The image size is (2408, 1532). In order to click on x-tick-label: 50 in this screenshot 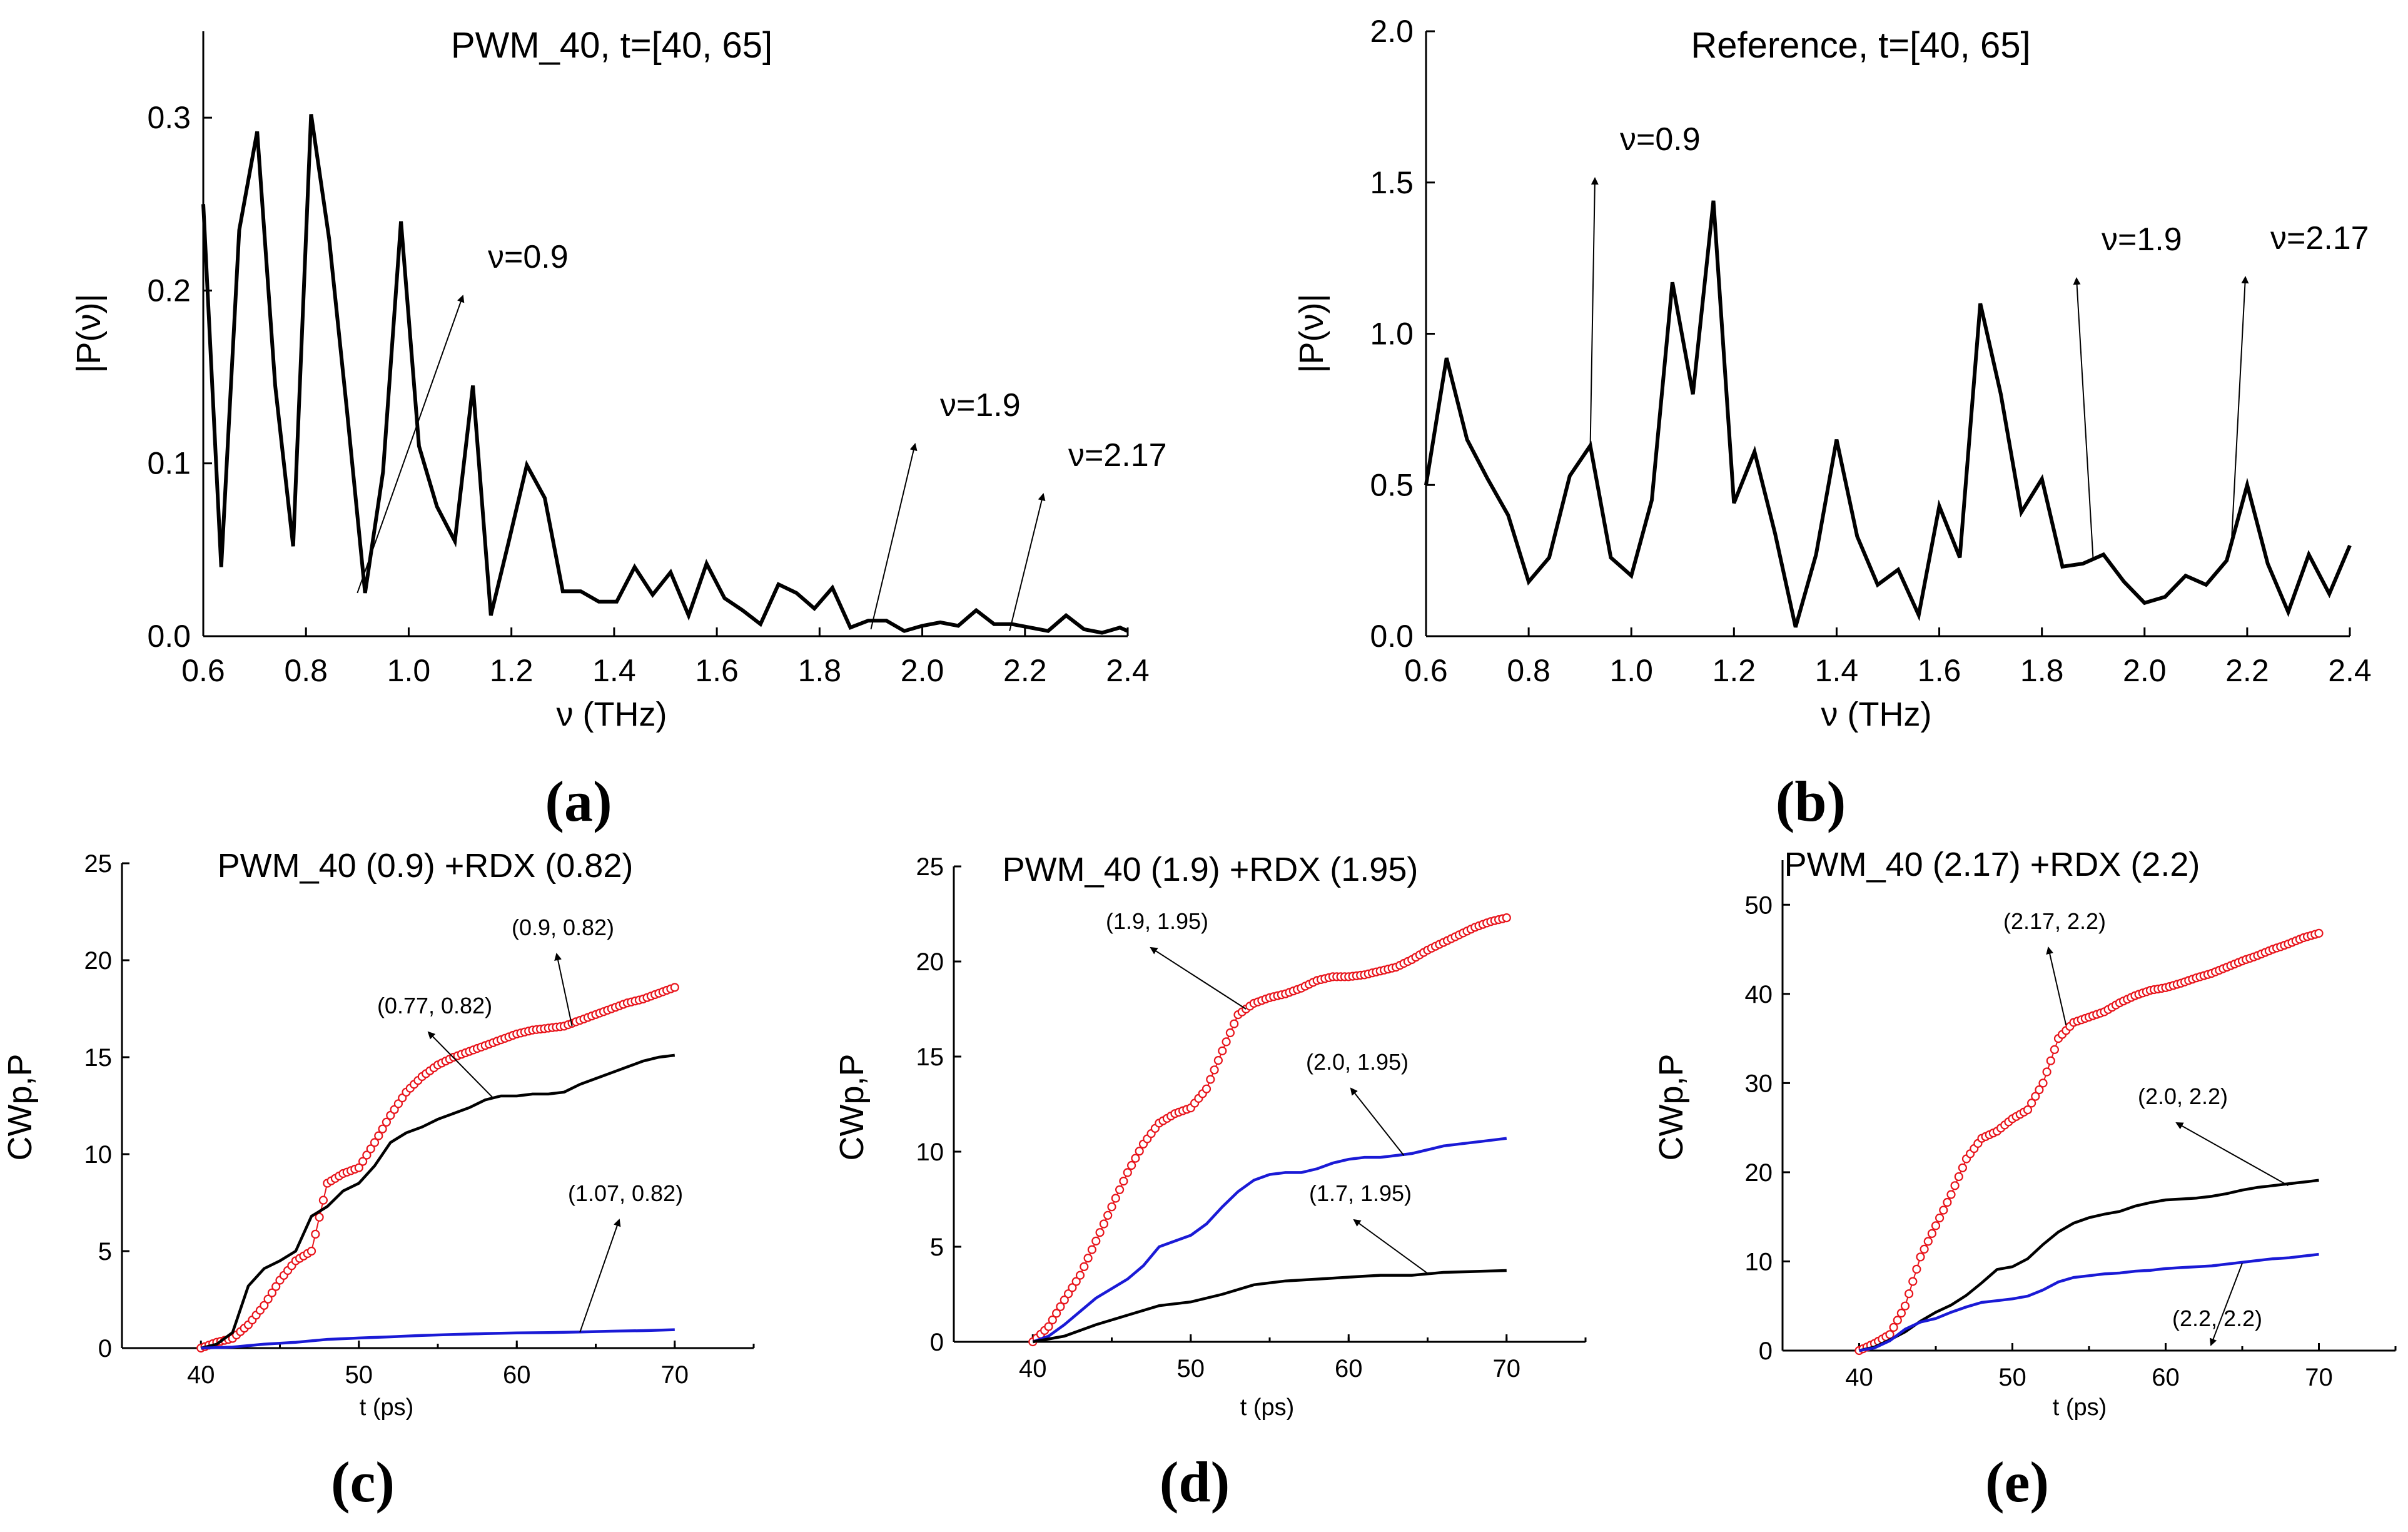, I will do `click(1191, 1368)`.